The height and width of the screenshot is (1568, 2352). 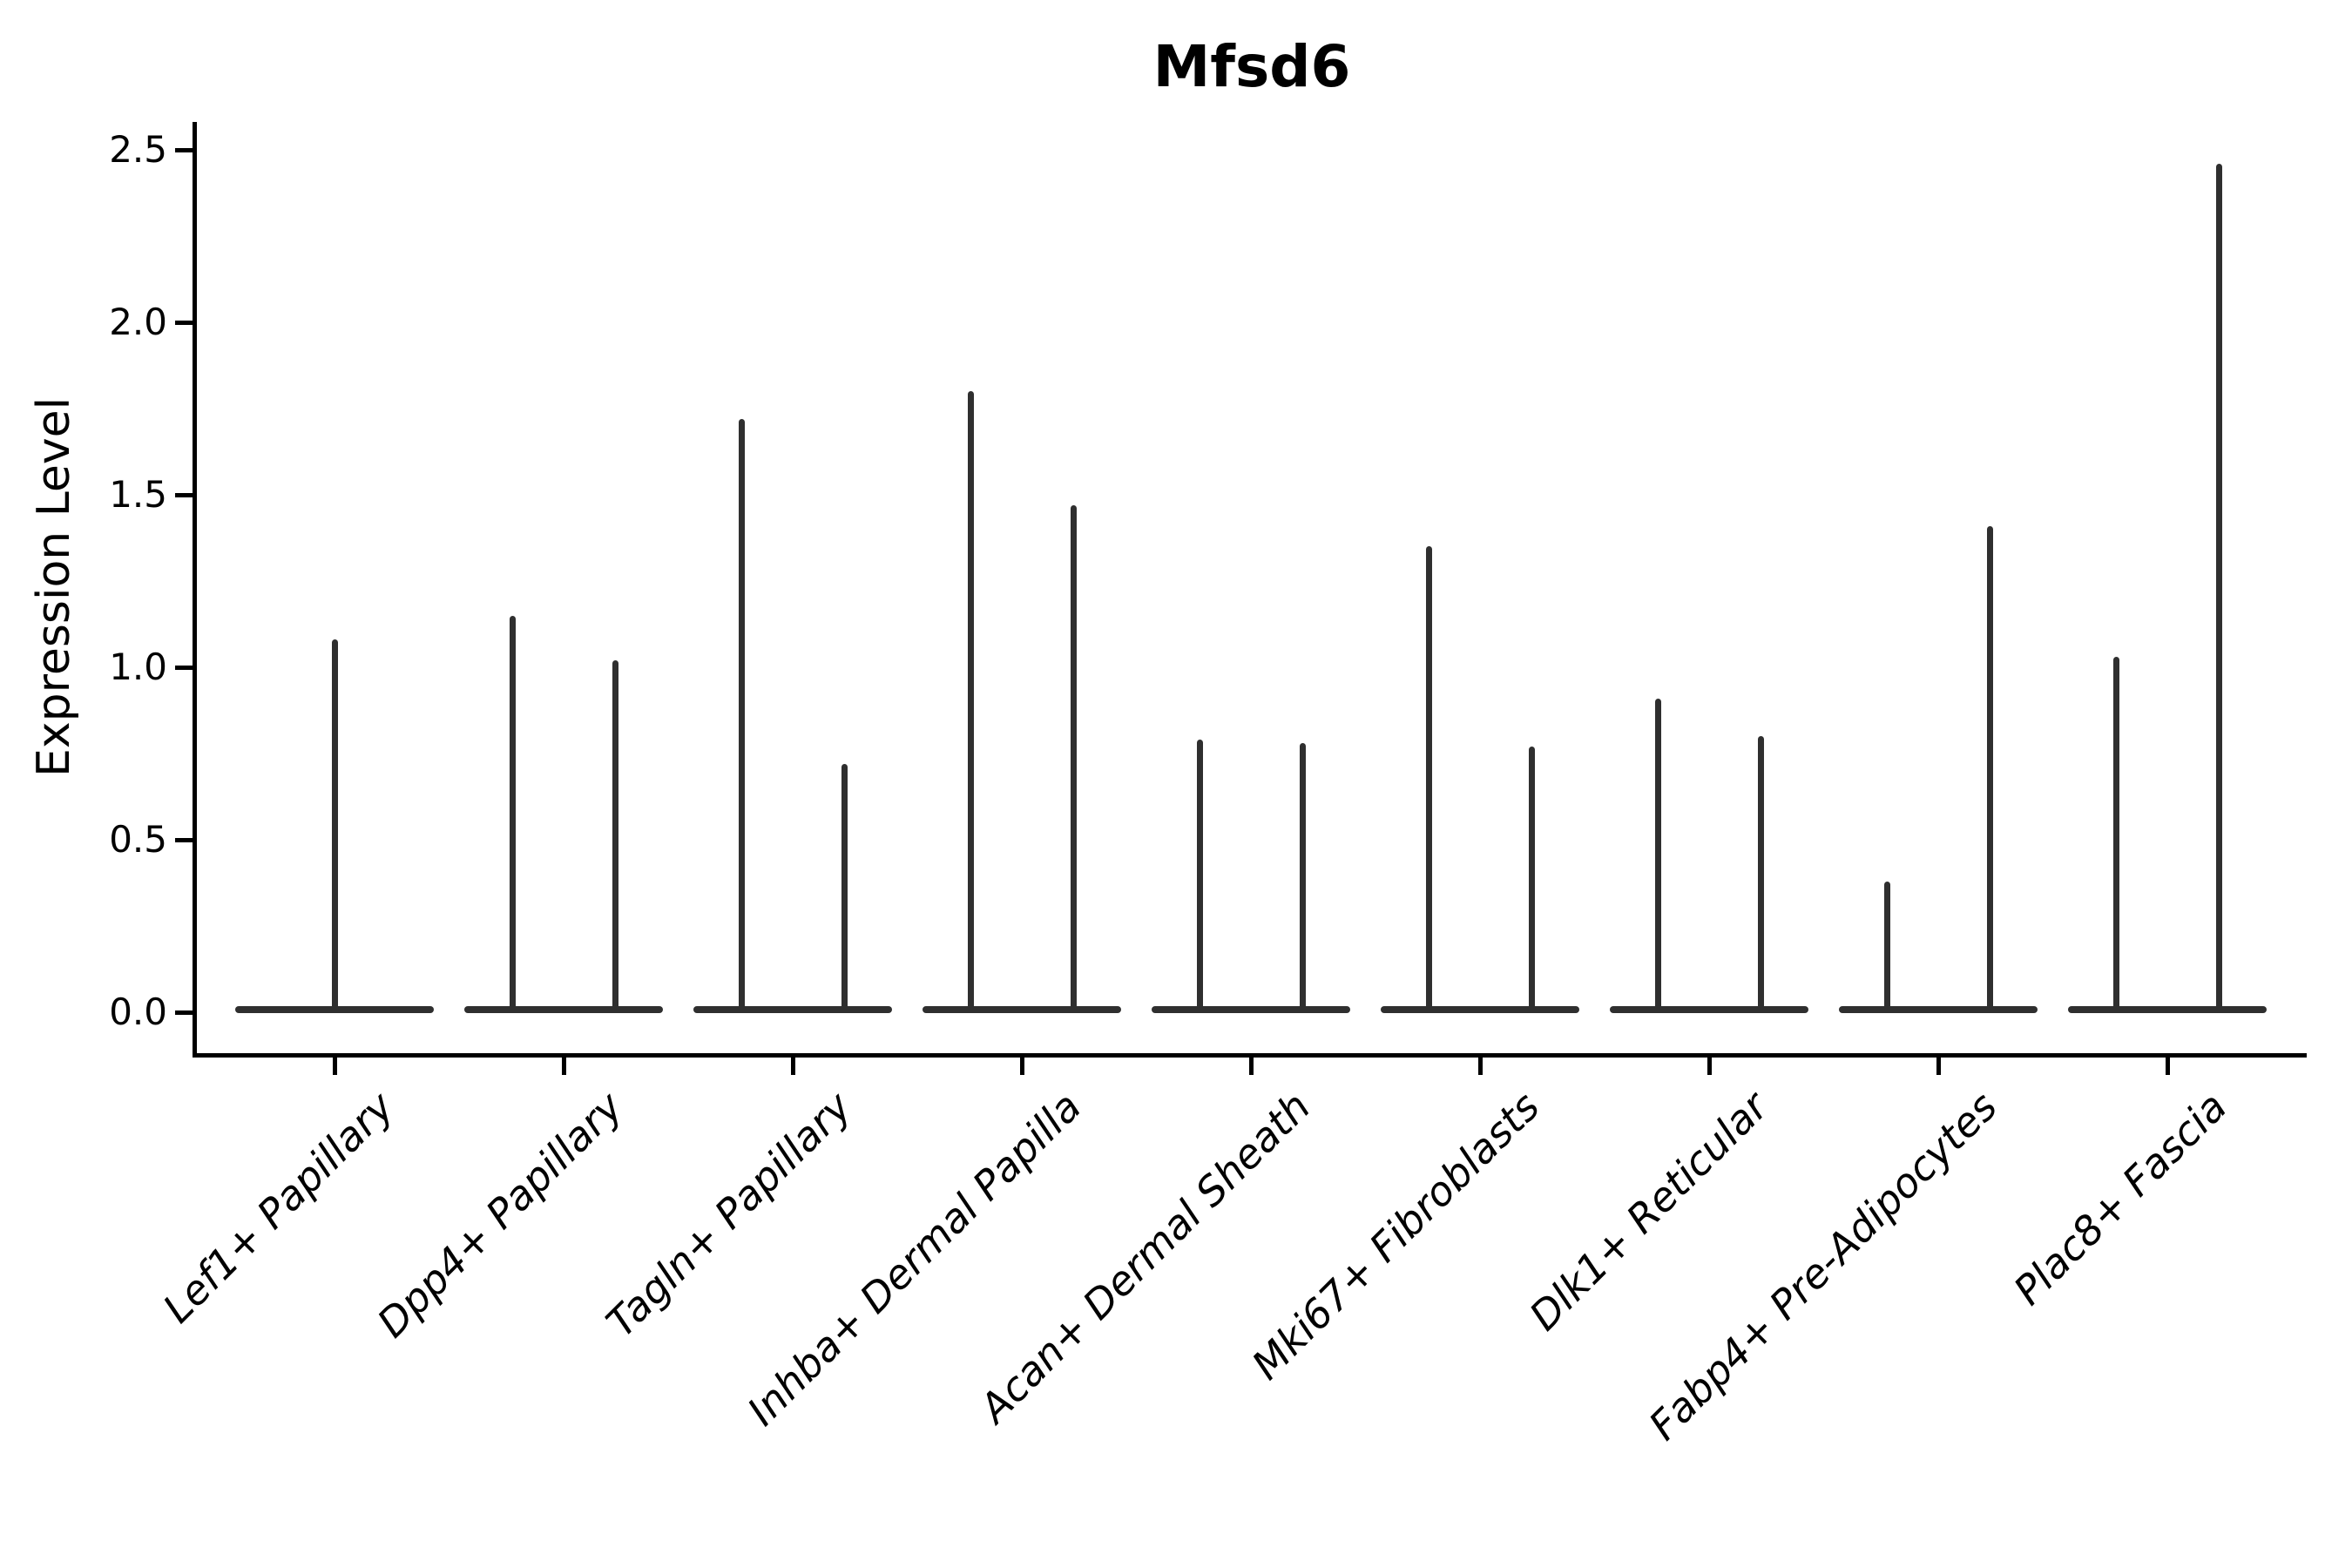 What do you see at coordinates (138, 1012) in the screenshot?
I see `y-tick-label: 0.0` at bounding box center [138, 1012].